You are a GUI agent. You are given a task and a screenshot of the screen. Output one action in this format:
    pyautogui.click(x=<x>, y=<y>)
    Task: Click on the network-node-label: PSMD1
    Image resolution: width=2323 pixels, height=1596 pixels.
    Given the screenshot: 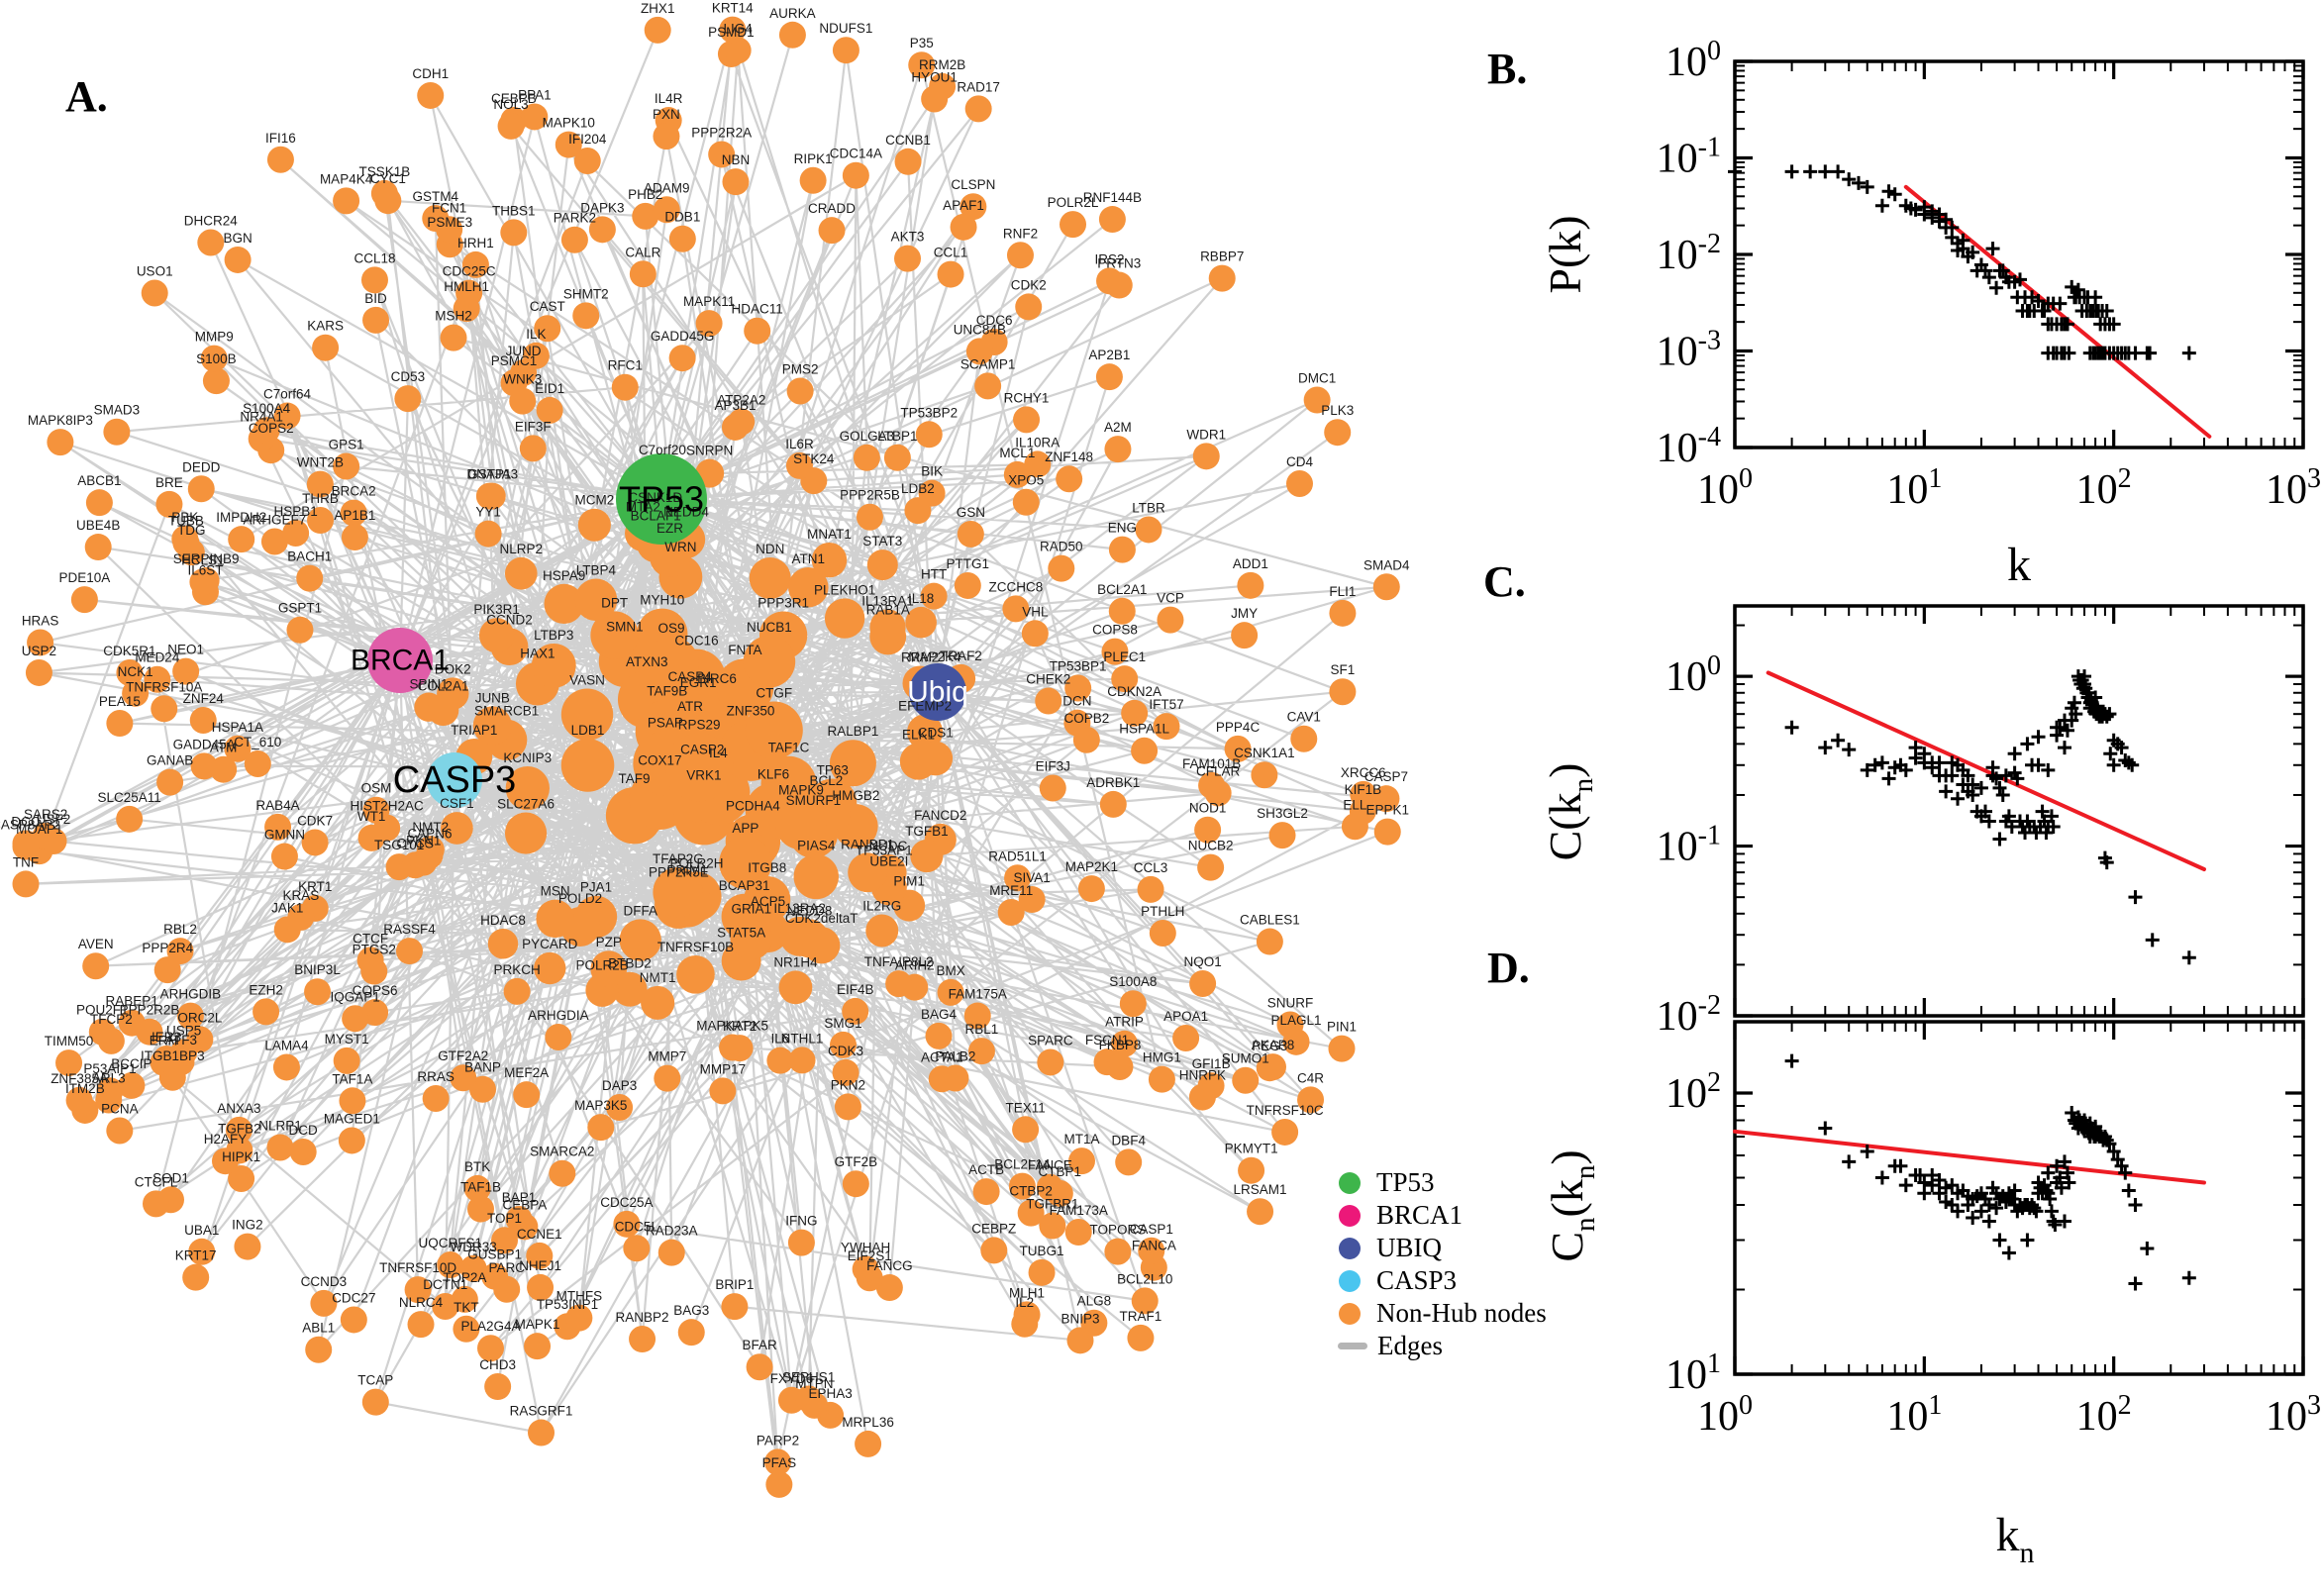 What is the action you would take?
    pyautogui.click(x=731, y=32)
    